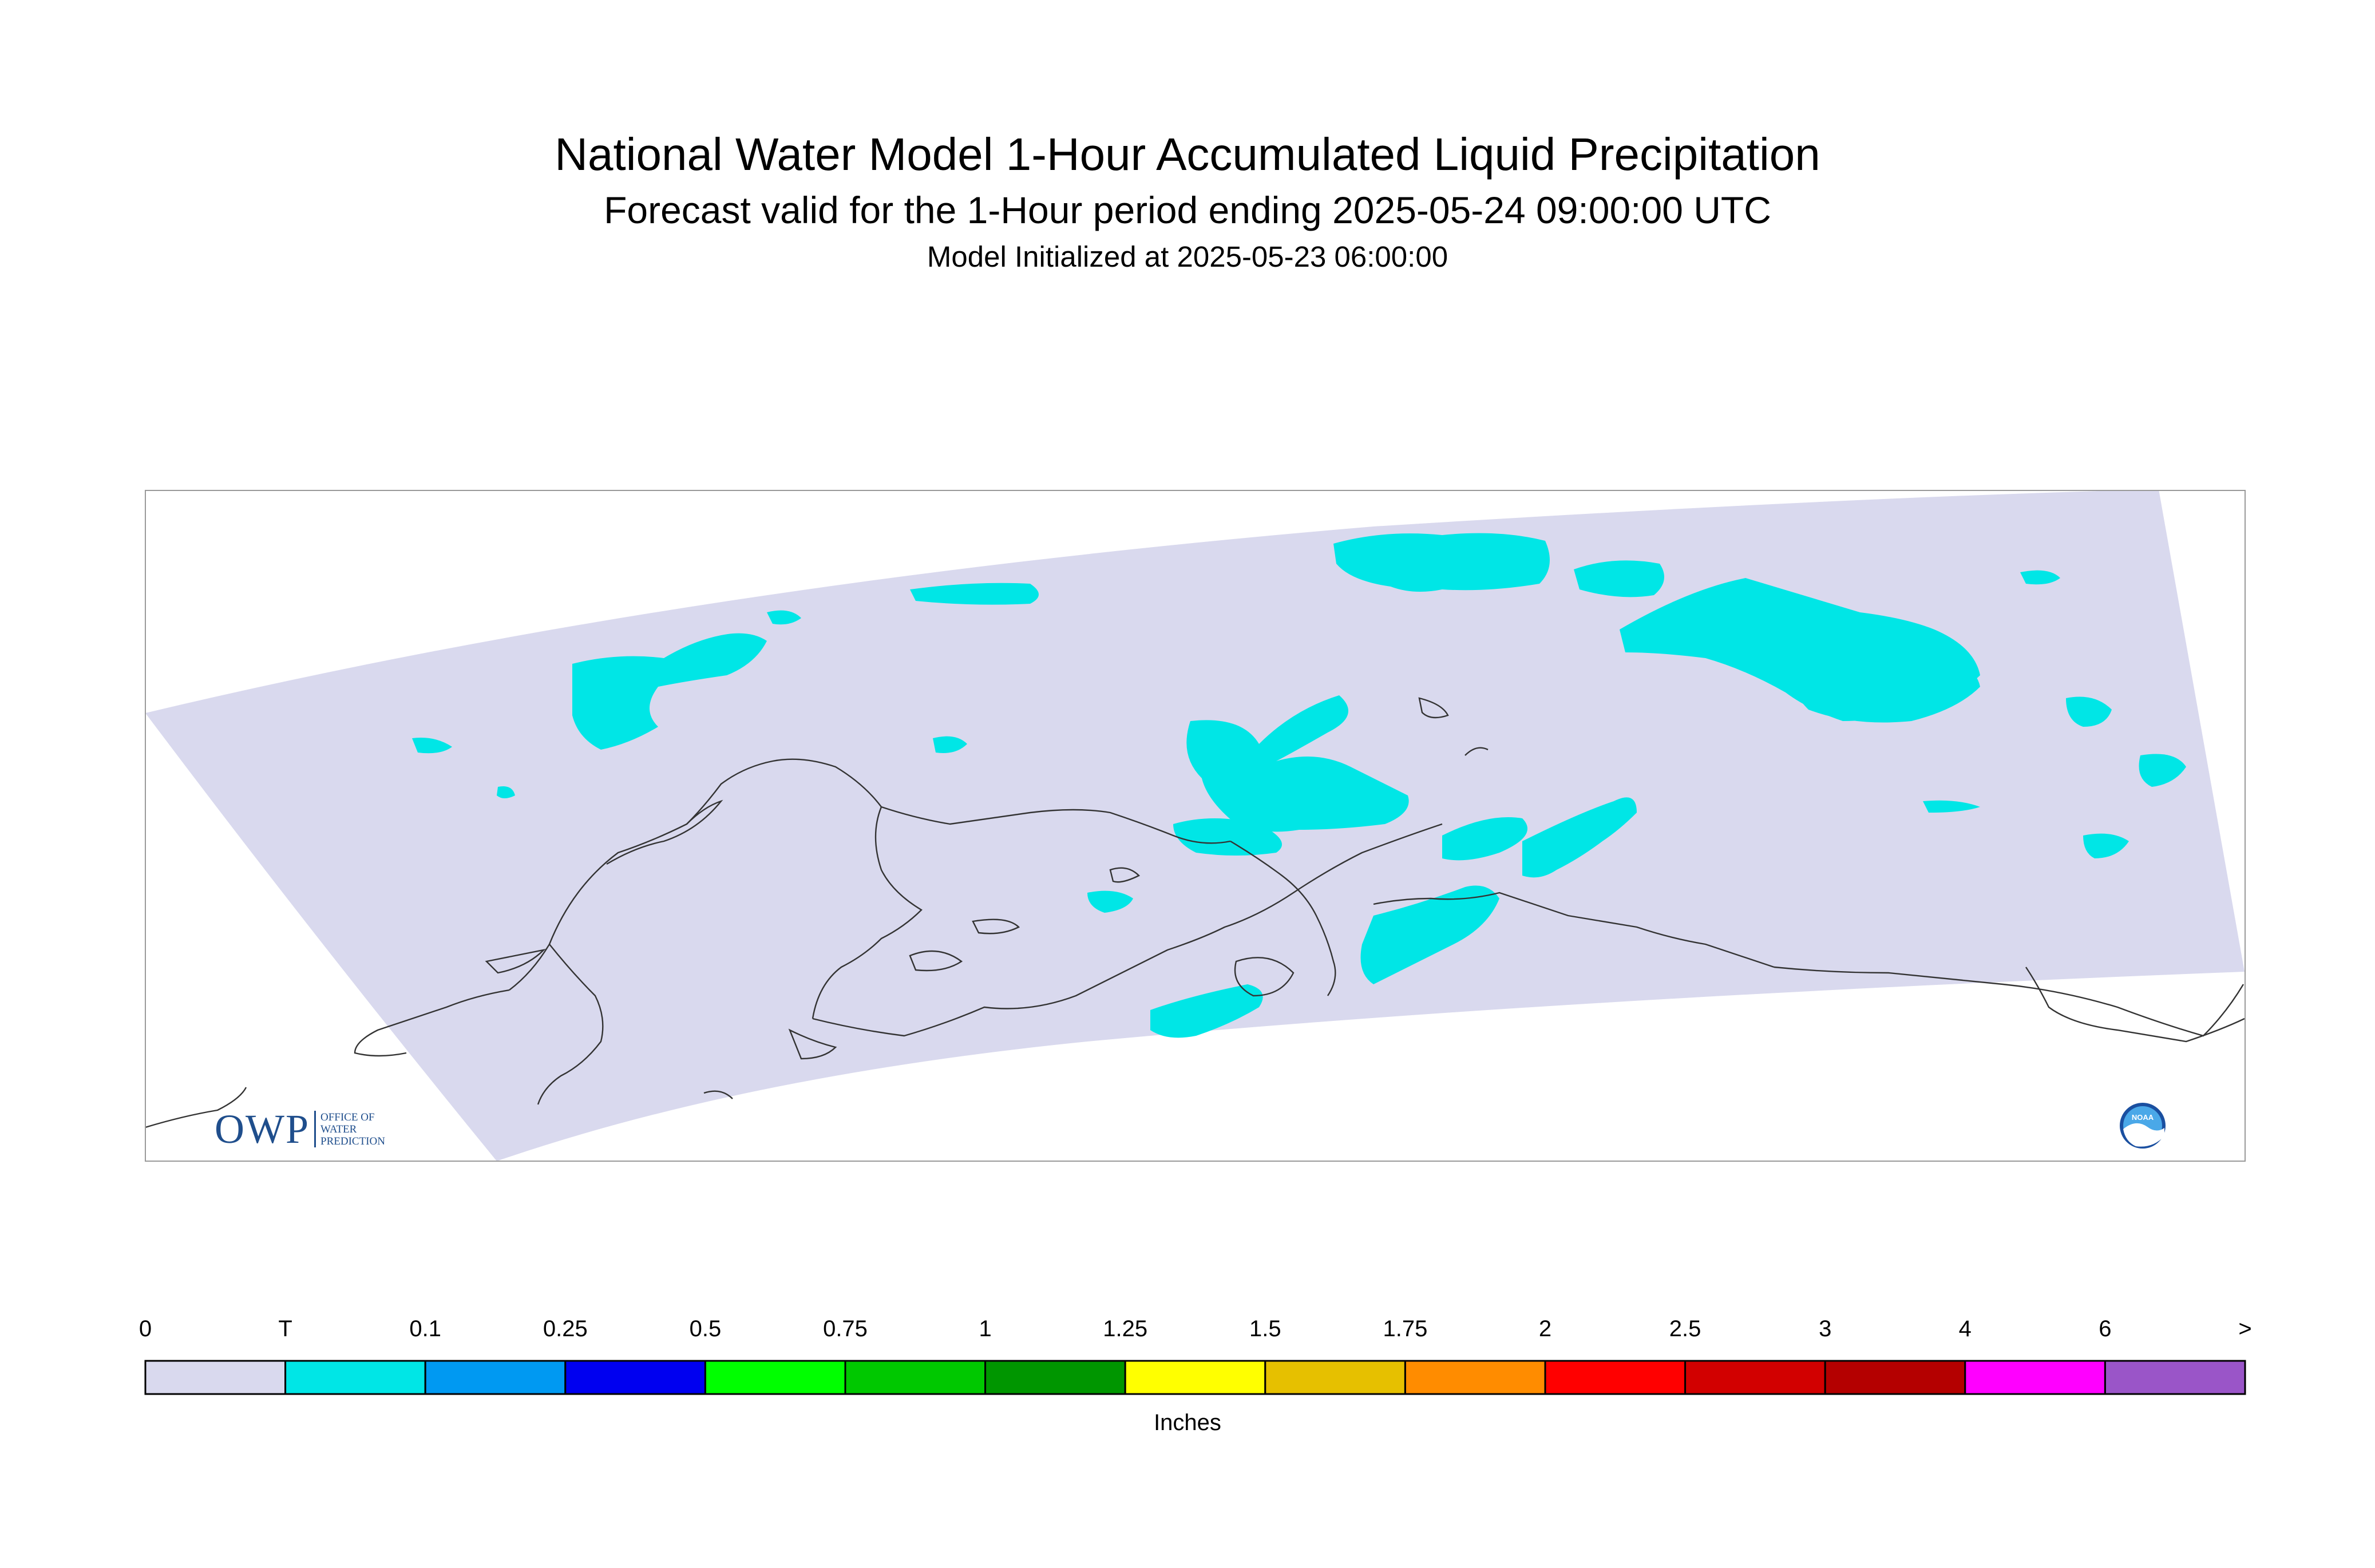 The height and width of the screenshot is (1568, 2375). Describe the element at coordinates (1406, 1328) in the screenshot. I see `legend-label-9: 1.75` at that location.